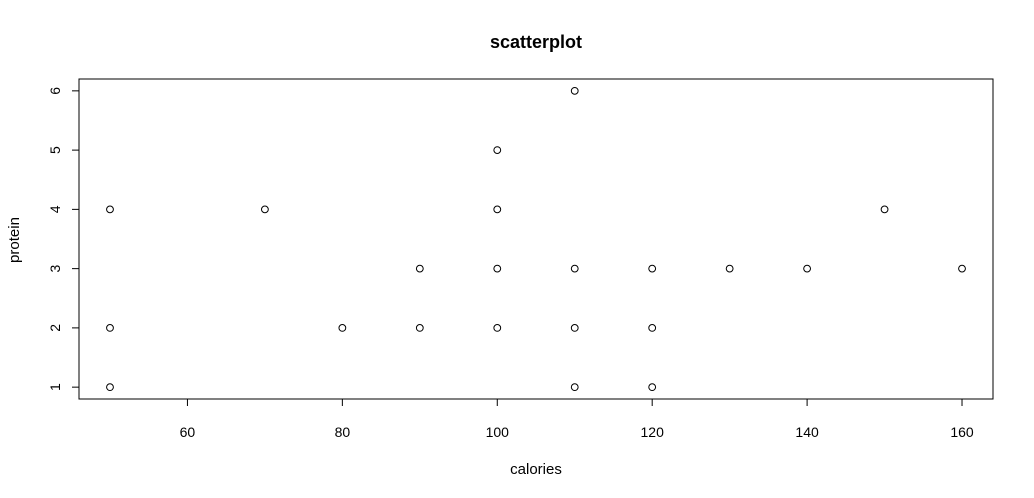 This screenshot has height=498, width=1034. I want to click on y-tick-label: 4, so click(55, 209).